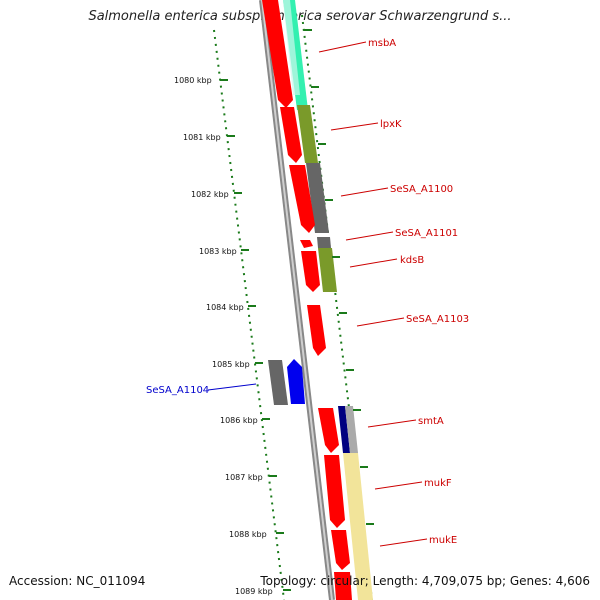 The height and width of the screenshot is (600, 600). What do you see at coordinates (248, 534) in the screenshot?
I see `ruler-label: 1088 kbp` at bounding box center [248, 534].